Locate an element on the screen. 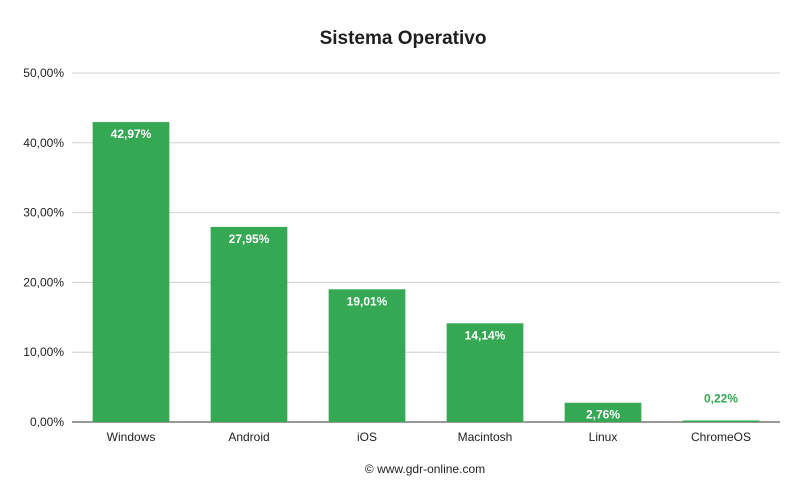 The height and width of the screenshot is (502, 806). data-label: 19,01% is located at coordinates (367, 301).